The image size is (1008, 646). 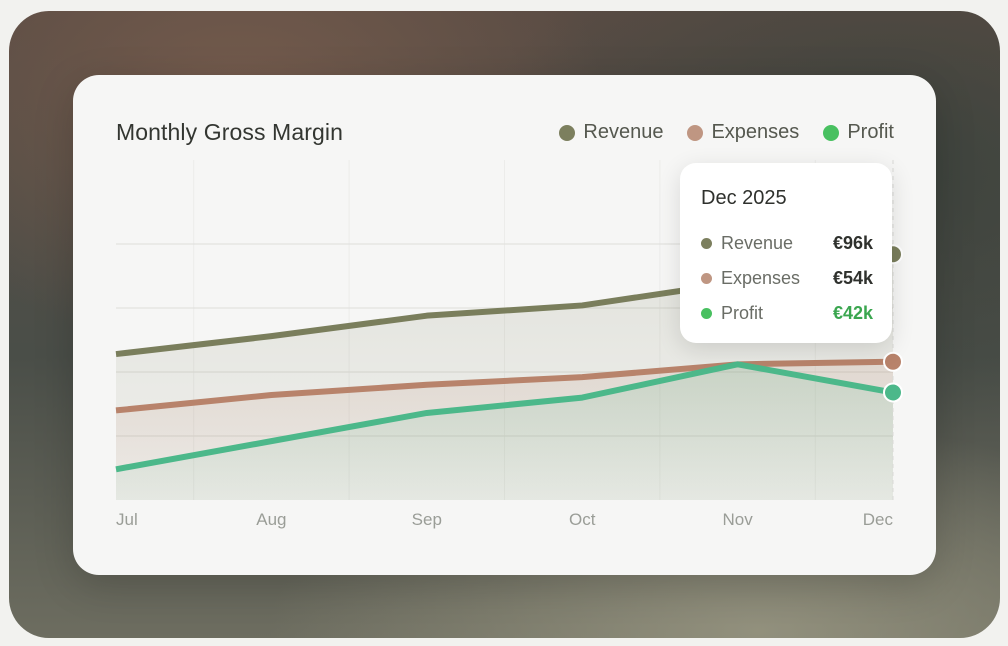 I want to click on legend-item-revenue: Revenue, so click(x=611, y=132).